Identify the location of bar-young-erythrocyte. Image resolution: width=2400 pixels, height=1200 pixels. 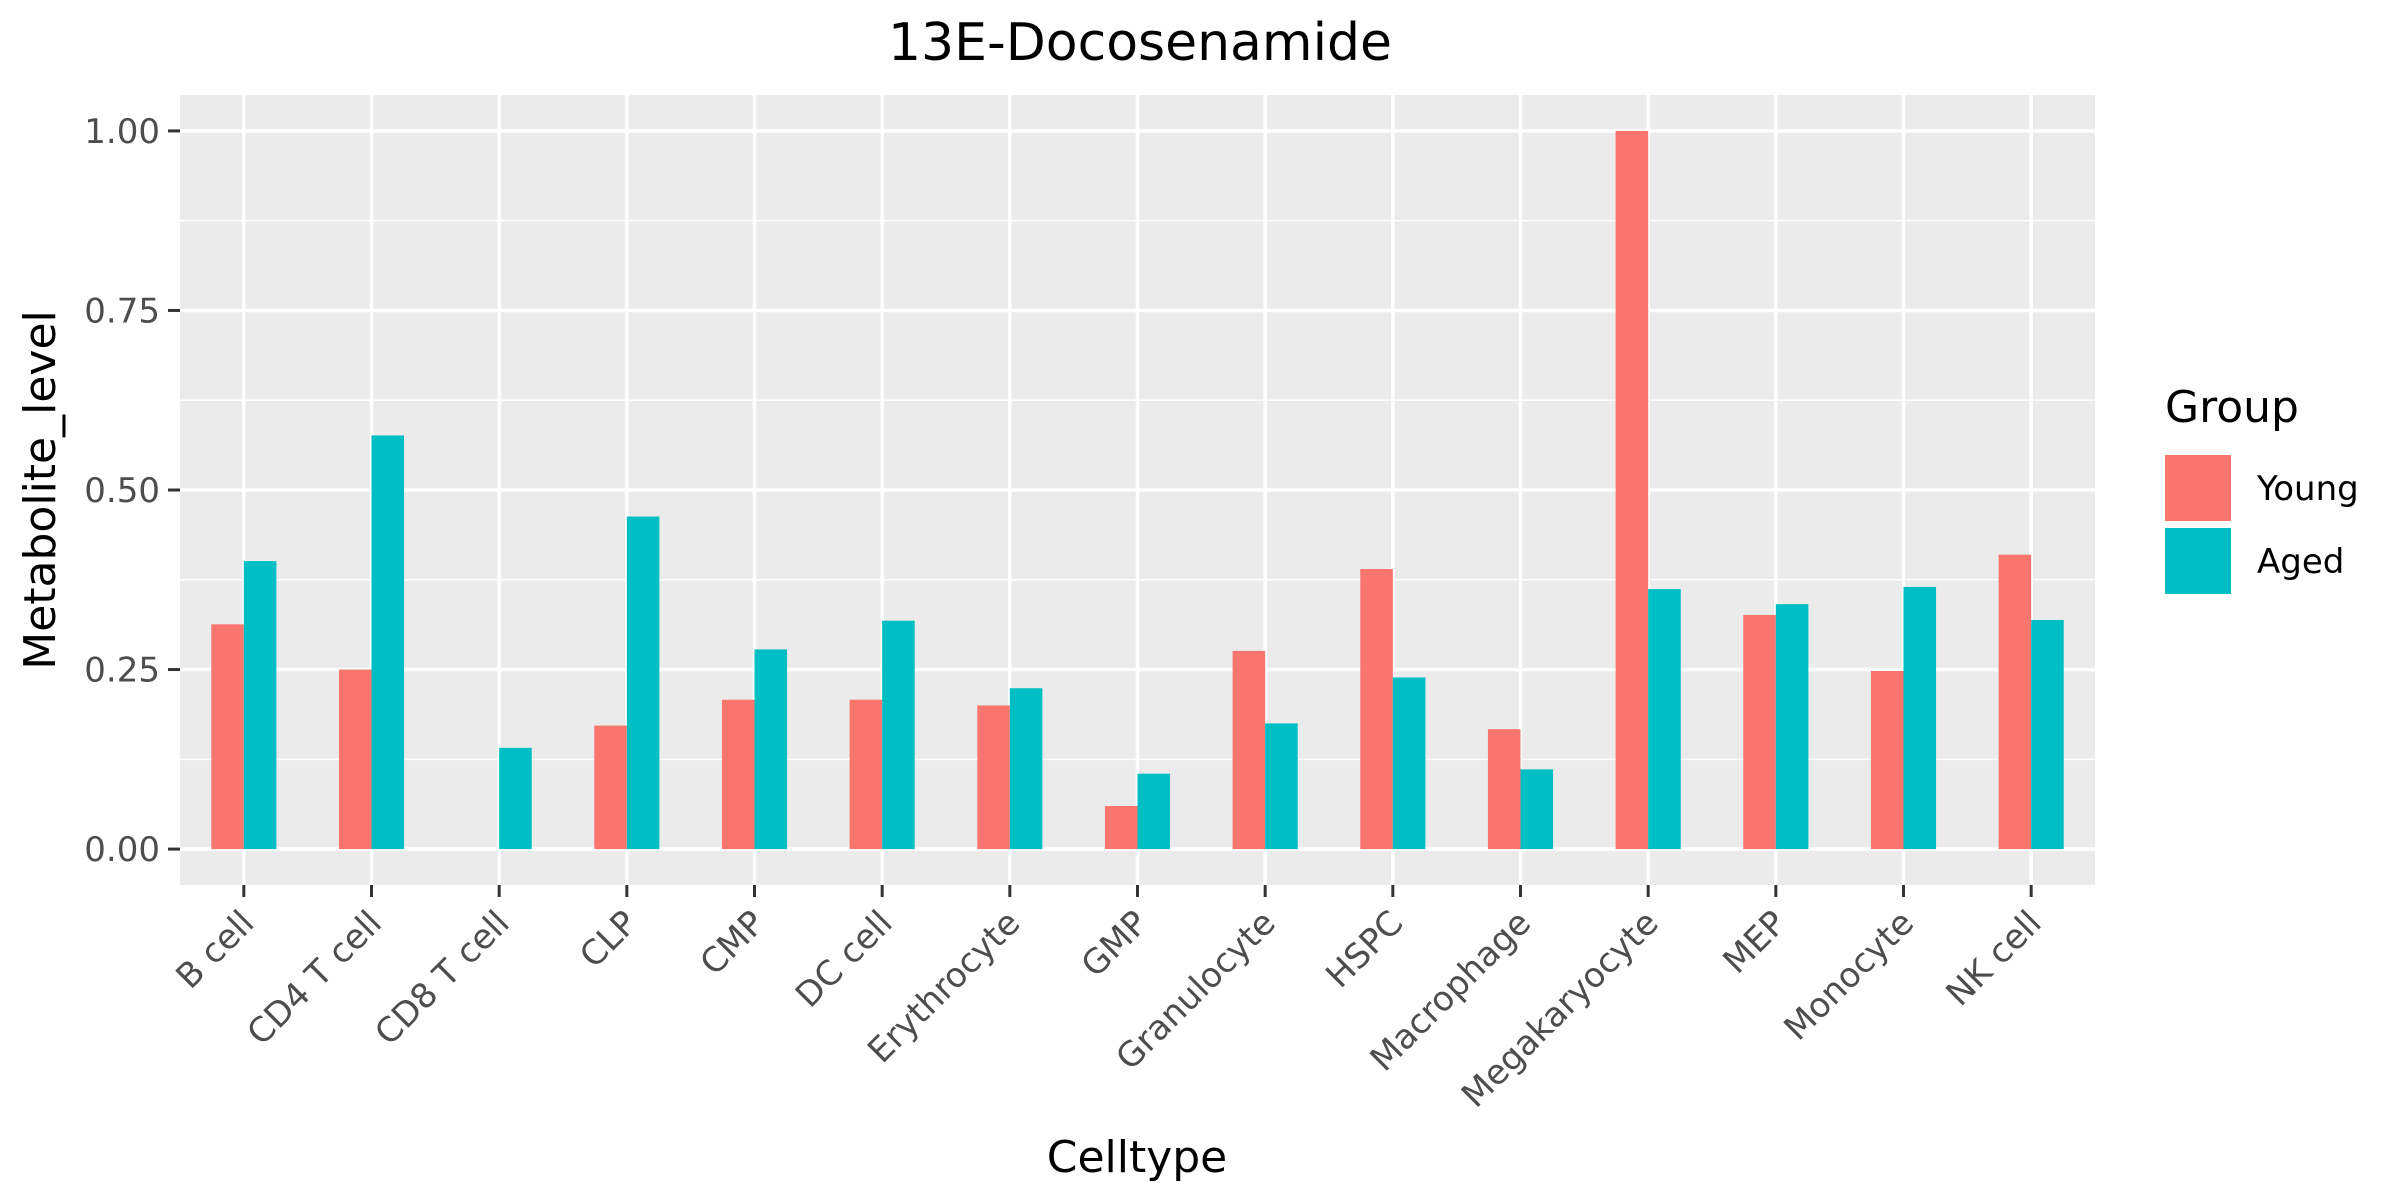
(993, 777).